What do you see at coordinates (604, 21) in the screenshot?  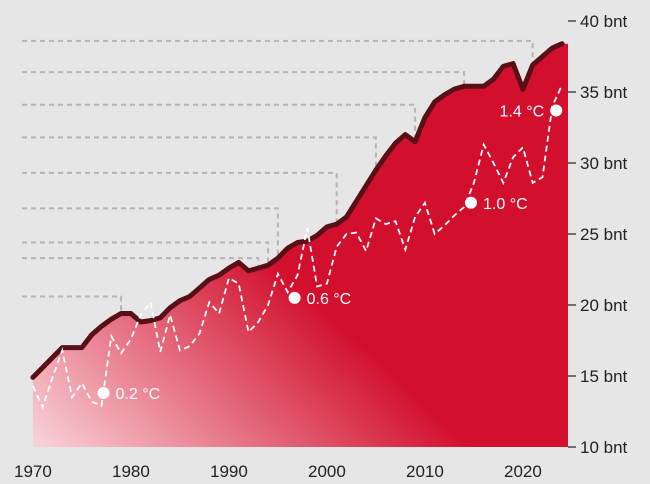 I see `y-tick-label: 40 bnt` at bounding box center [604, 21].